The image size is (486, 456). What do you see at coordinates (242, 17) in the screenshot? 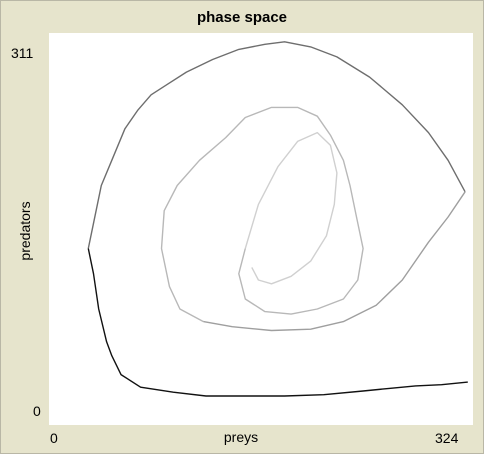
I see `plot-title: phase space` at bounding box center [242, 17].